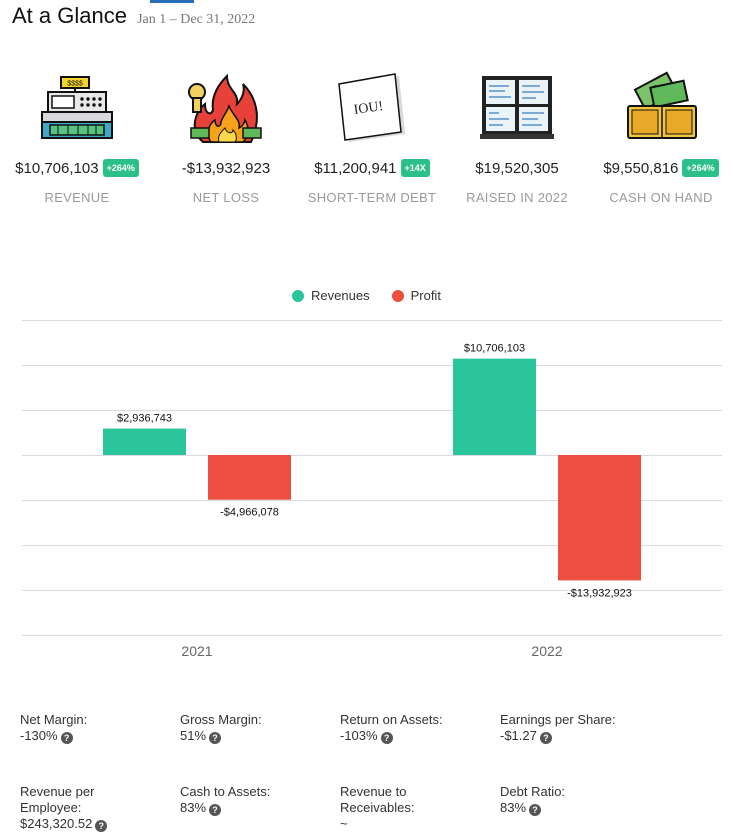  Describe the element at coordinates (517, 168) in the screenshot. I see `kpi-value: $19,520,305` at that location.